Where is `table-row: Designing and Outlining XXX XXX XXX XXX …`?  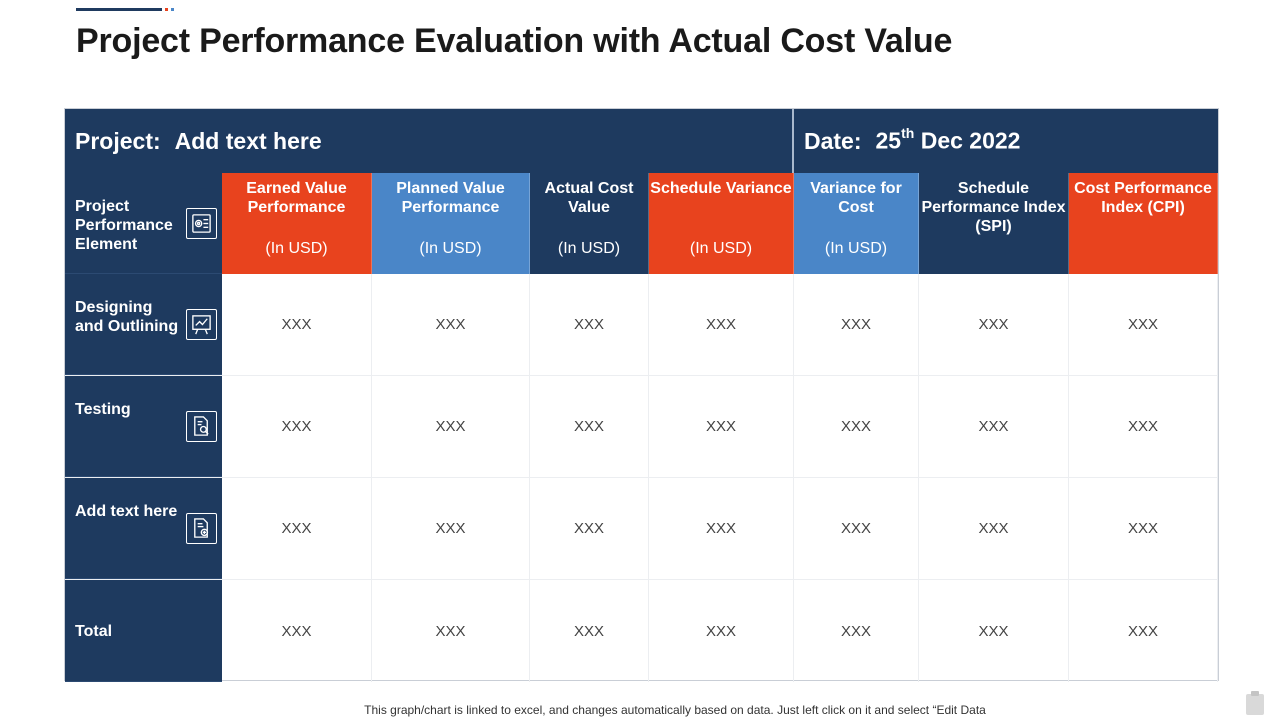
table-row: Designing and Outlining XXX XXX XXX XXX … is located at coordinates (641, 325).